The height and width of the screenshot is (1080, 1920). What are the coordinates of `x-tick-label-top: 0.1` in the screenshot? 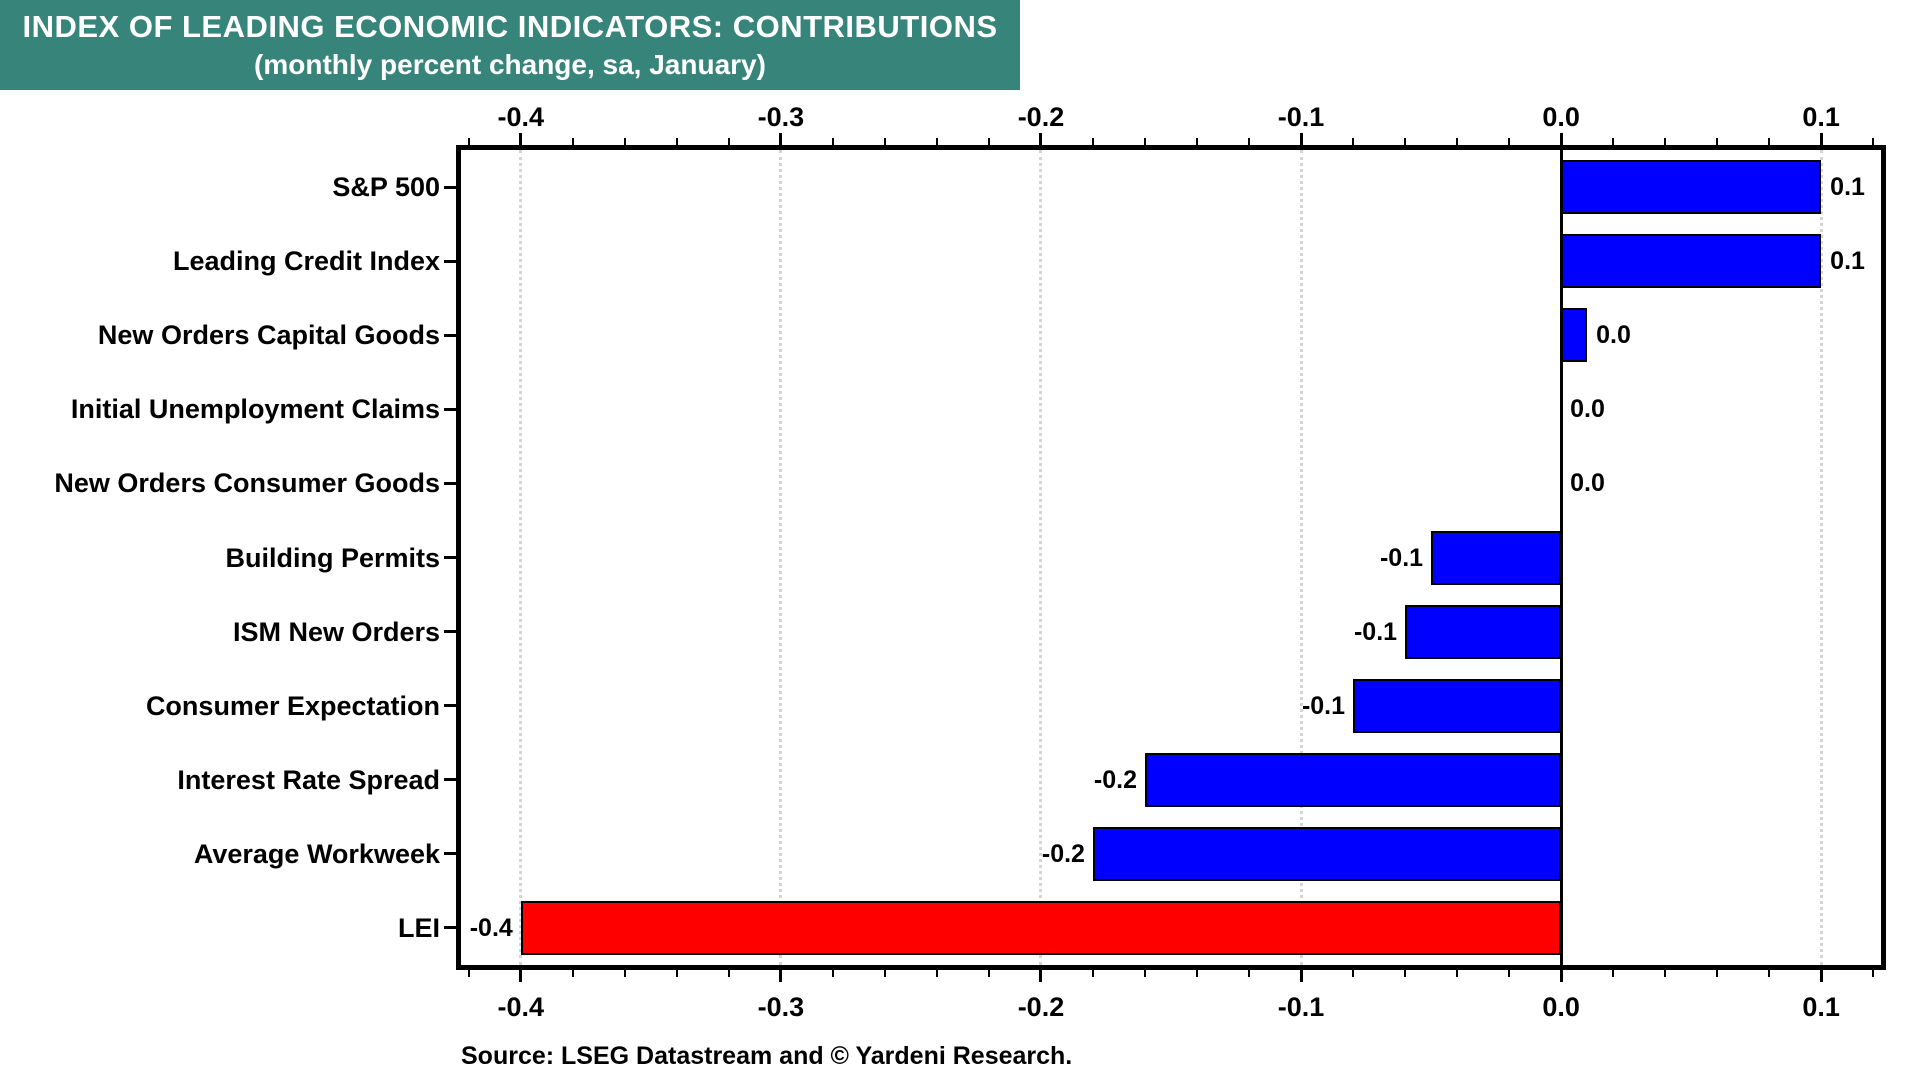 It's located at (1821, 117).